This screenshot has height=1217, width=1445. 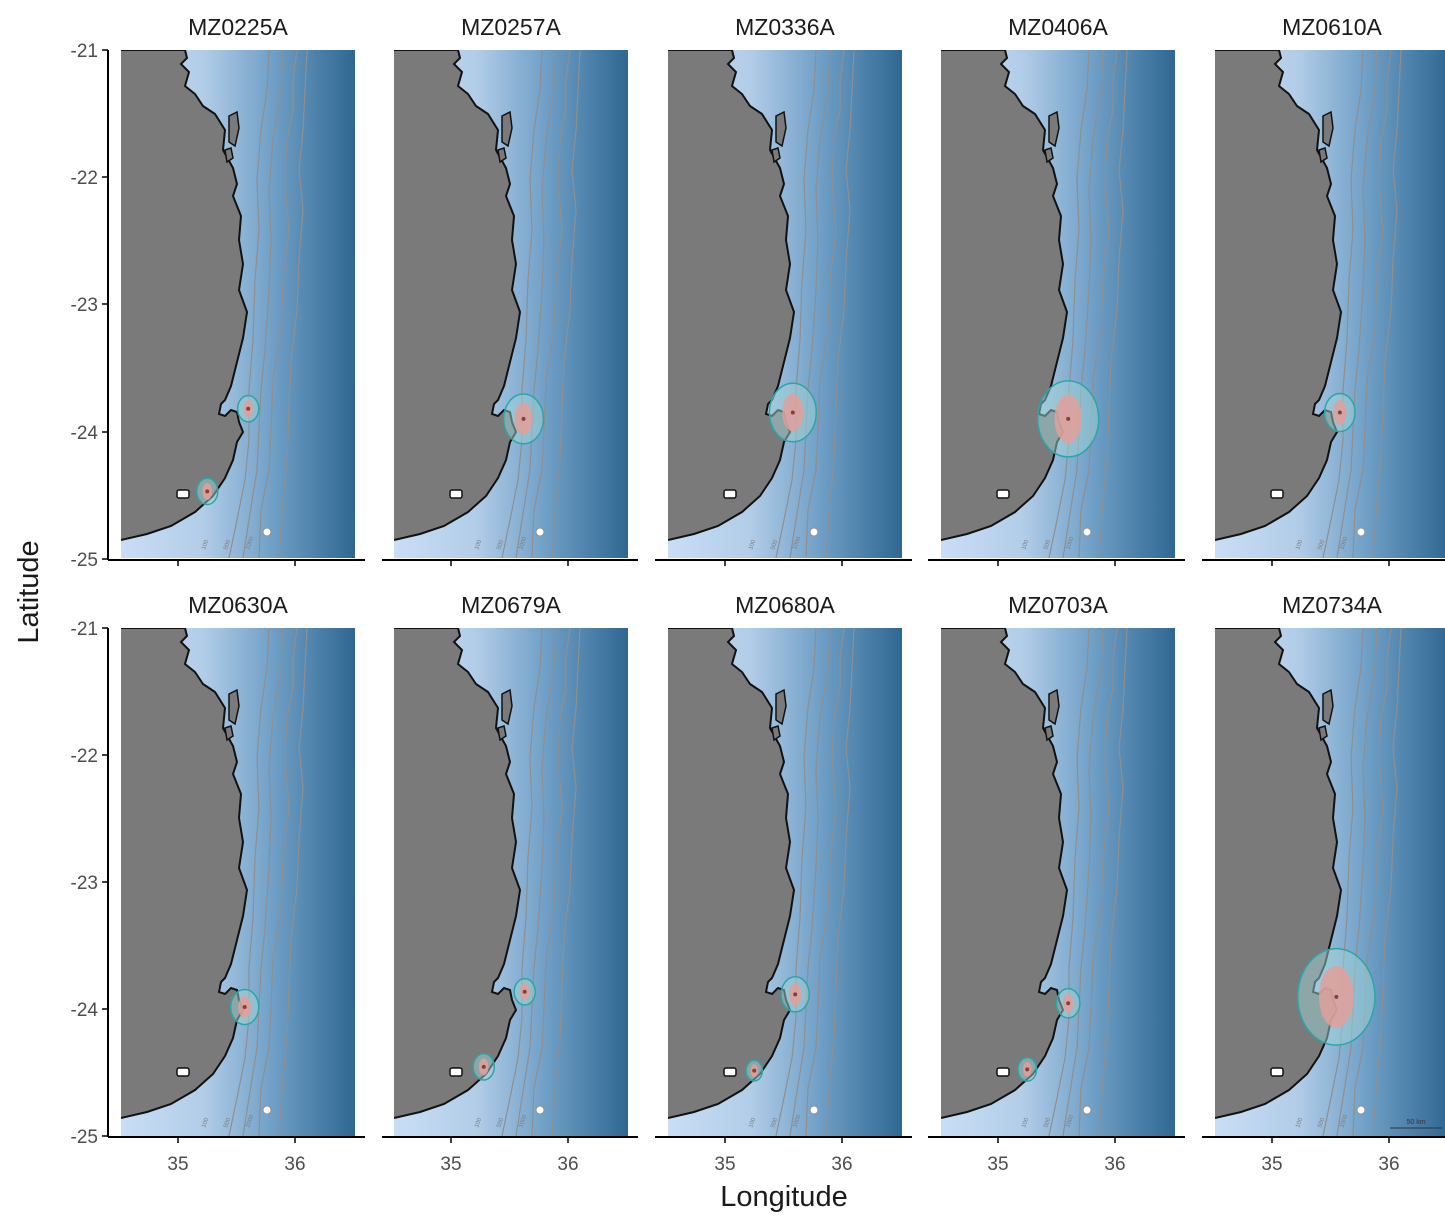 I want to click on panel-title: MZ0336A, so click(x=785, y=27).